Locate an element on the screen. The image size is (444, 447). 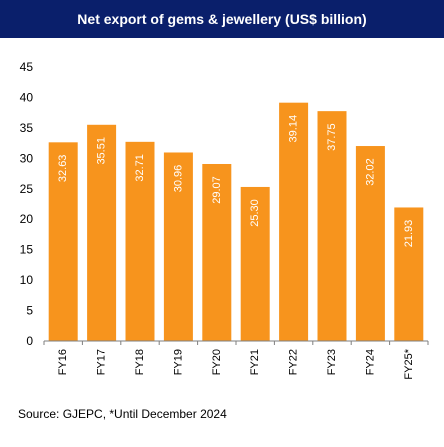
y-tick-label: 10 is located at coordinates (27, 280).